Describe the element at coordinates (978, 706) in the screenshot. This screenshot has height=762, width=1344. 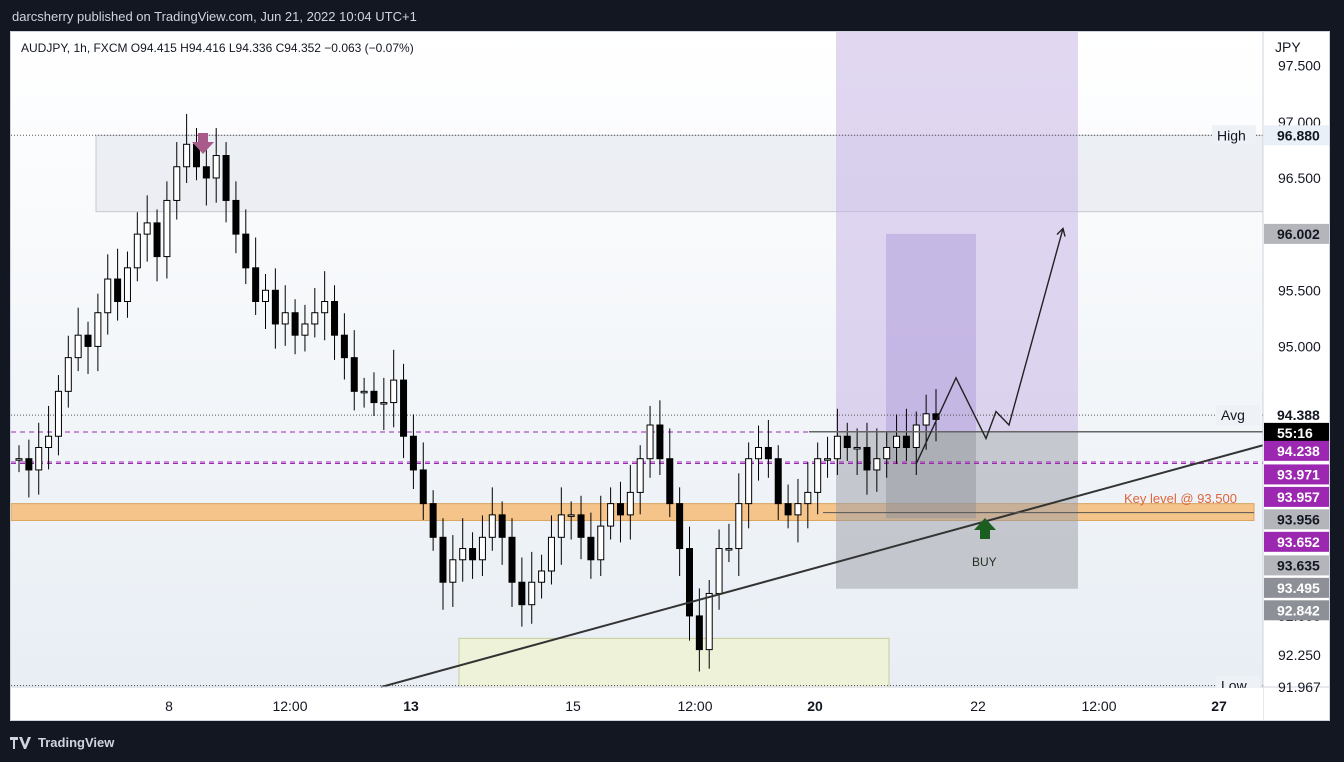
I see `time-tick-label: 22` at that location.